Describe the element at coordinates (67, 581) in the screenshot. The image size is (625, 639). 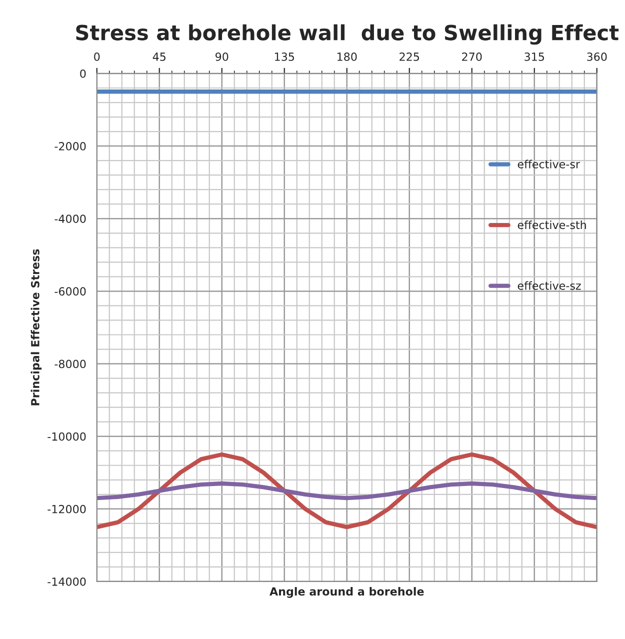
I see `y-tick-label: -14000` at that location.